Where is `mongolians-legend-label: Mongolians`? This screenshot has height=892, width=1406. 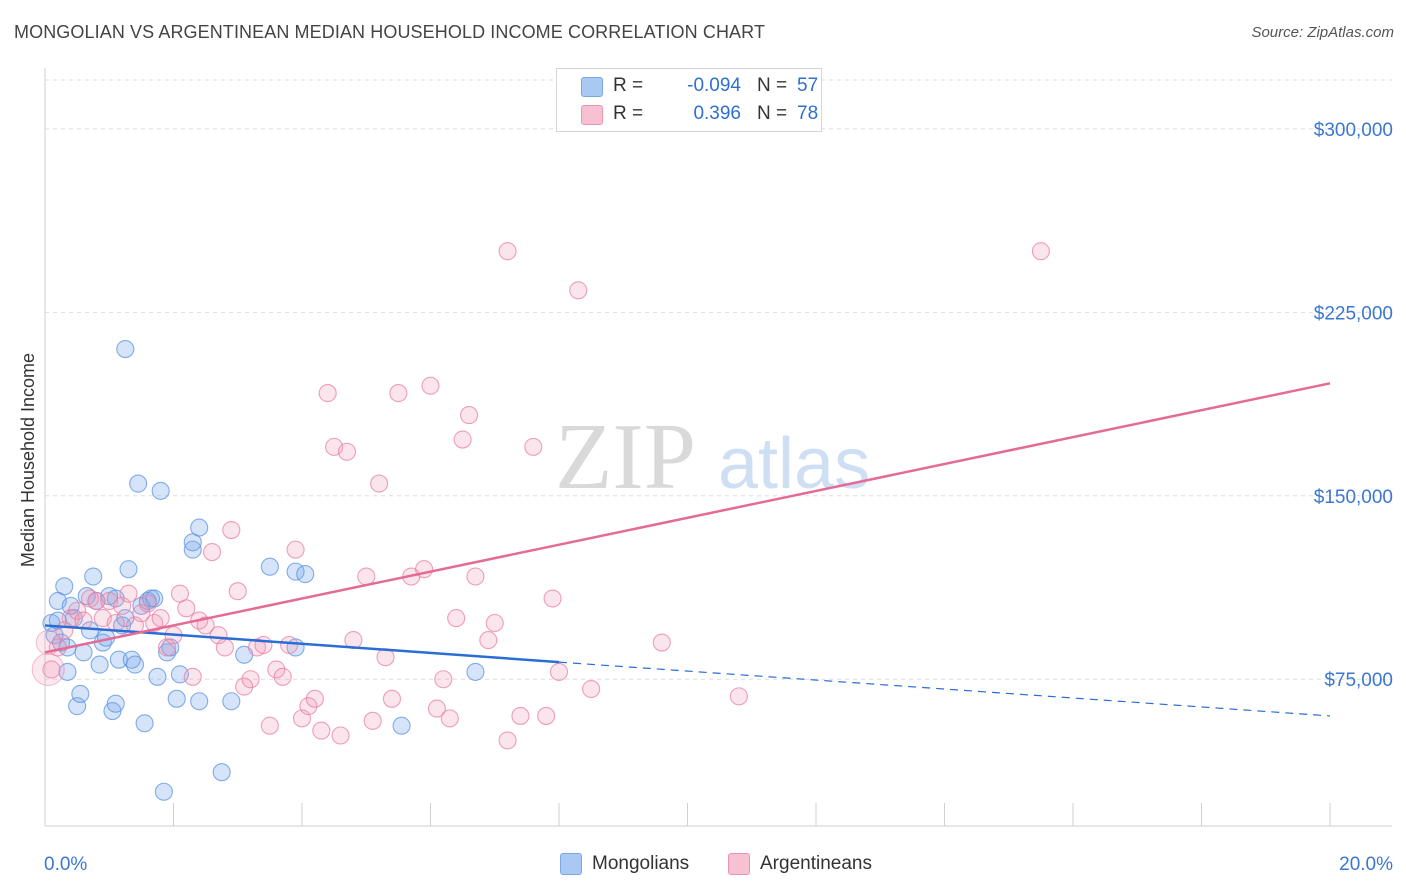 mongolians-legend-label: Mongolians is located at coordinates (641, 863).